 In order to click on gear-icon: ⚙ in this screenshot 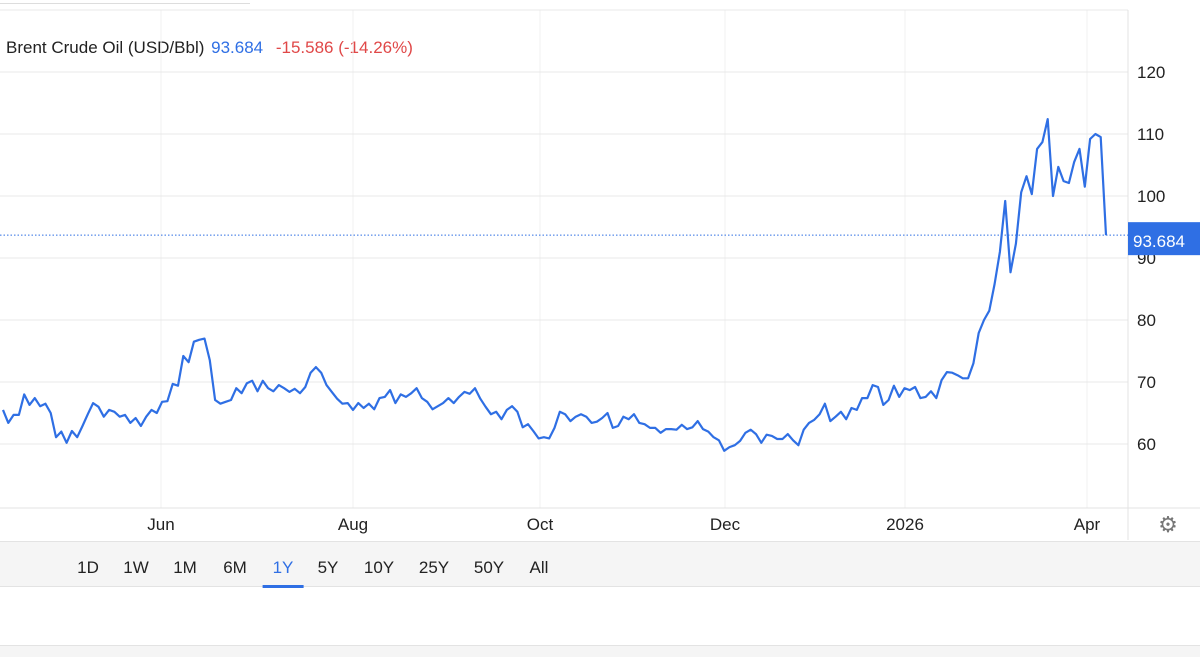, I will do `click(1168, 524)`.